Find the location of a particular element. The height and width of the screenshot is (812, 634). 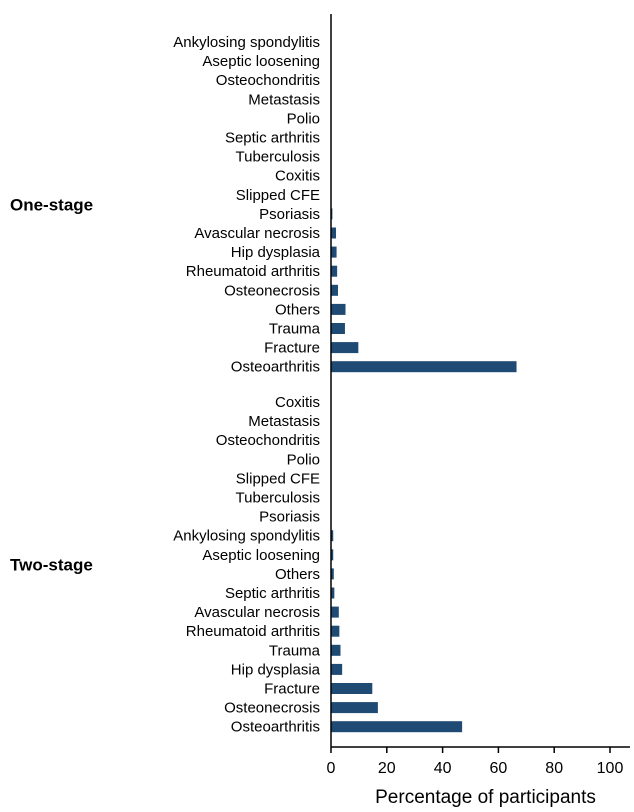

x-tick-label: 80 is located at coordinates (554, 768).